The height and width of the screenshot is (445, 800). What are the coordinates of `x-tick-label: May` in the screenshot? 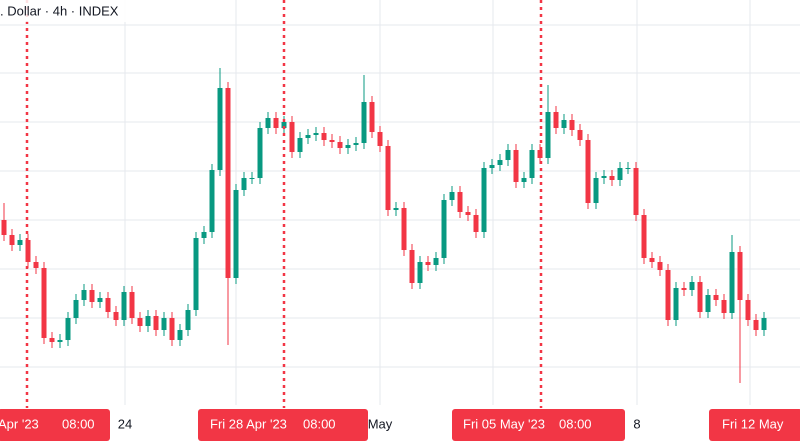 It's located at (380, 423).